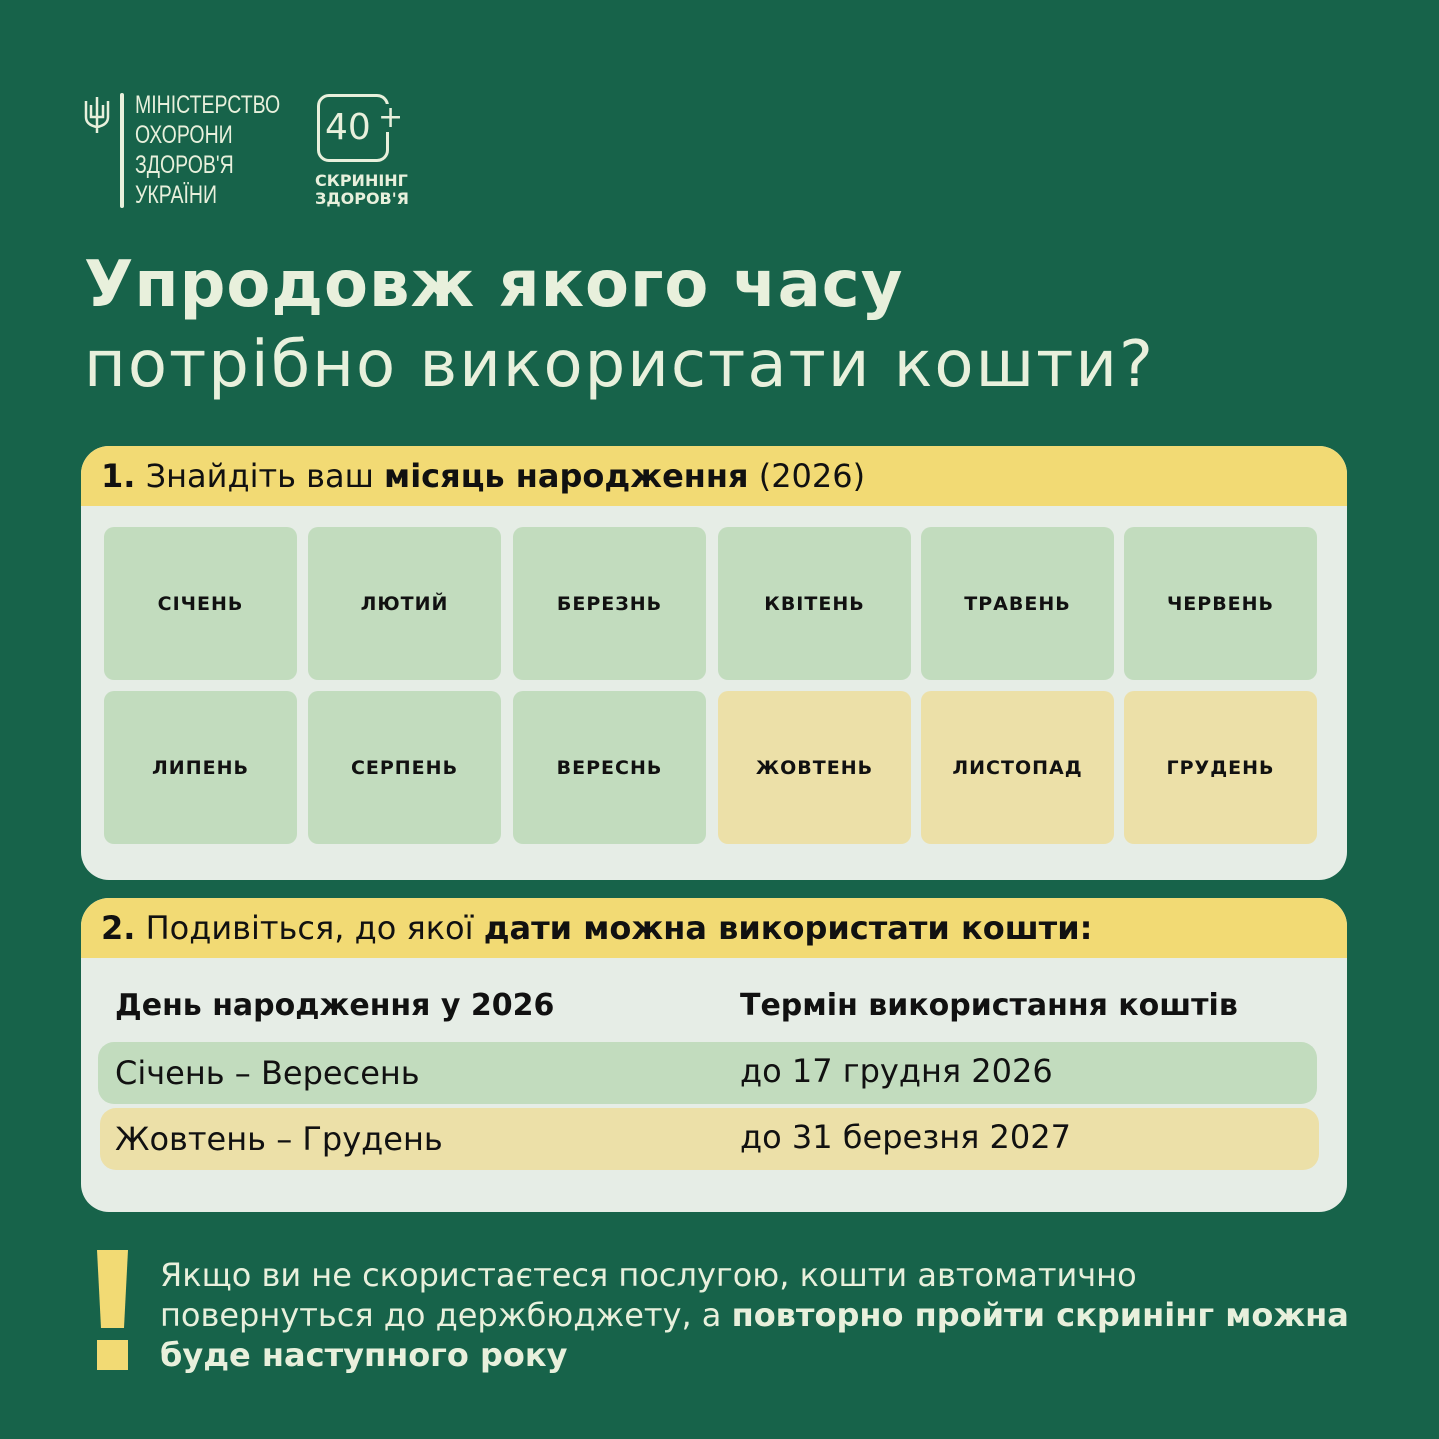  I want to click on screening-logo-text: СКРИНІНГ ЗДОРОВ'Я, so click(362, 190).